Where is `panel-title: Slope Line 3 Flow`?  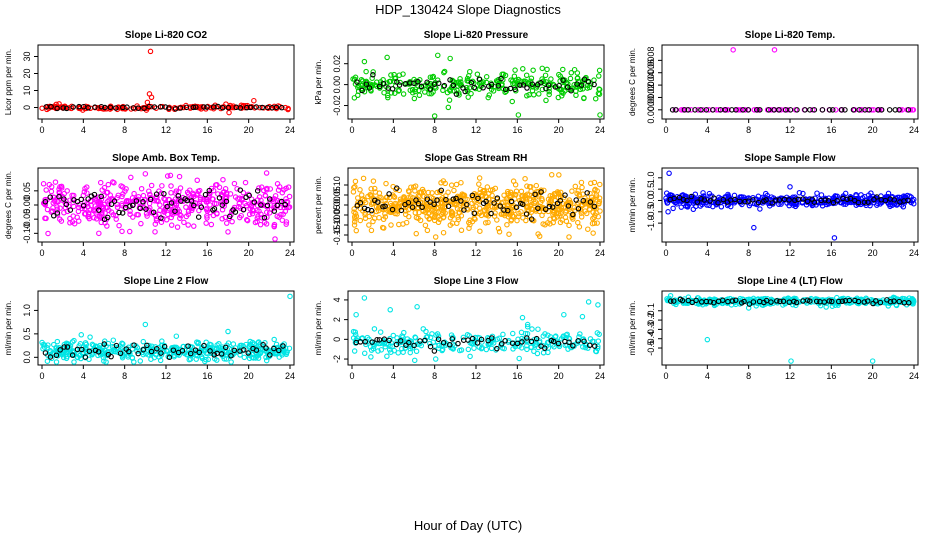
panel-title: Slope Line 3 Flow is located at coordinates (476, 281).